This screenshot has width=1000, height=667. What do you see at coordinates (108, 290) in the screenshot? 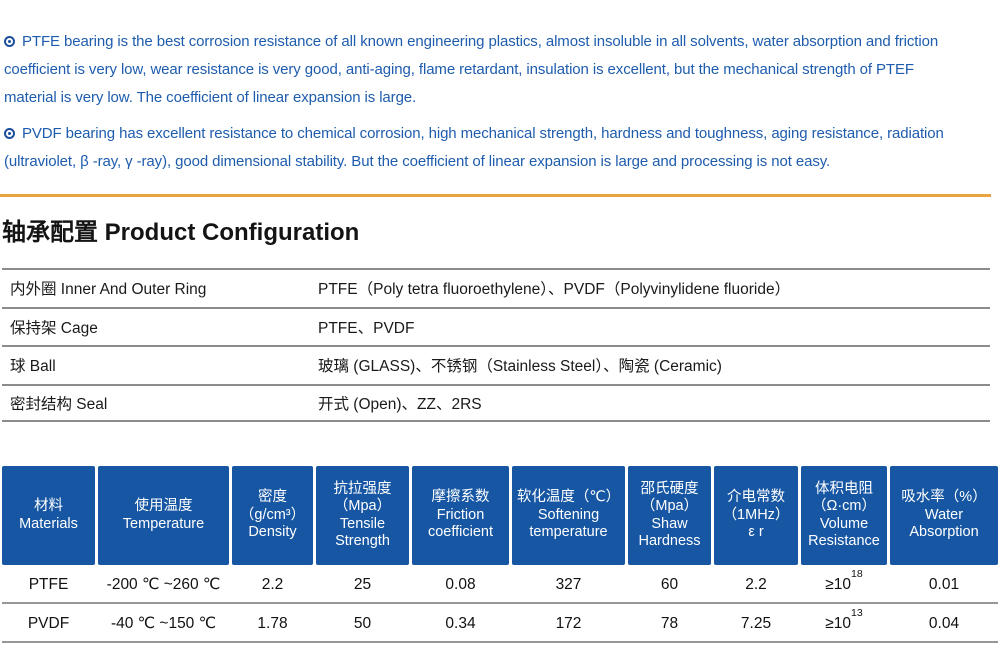
I see `config-label: 内外圈 Inner And Outer Ring` at bounding box center [108, 290].